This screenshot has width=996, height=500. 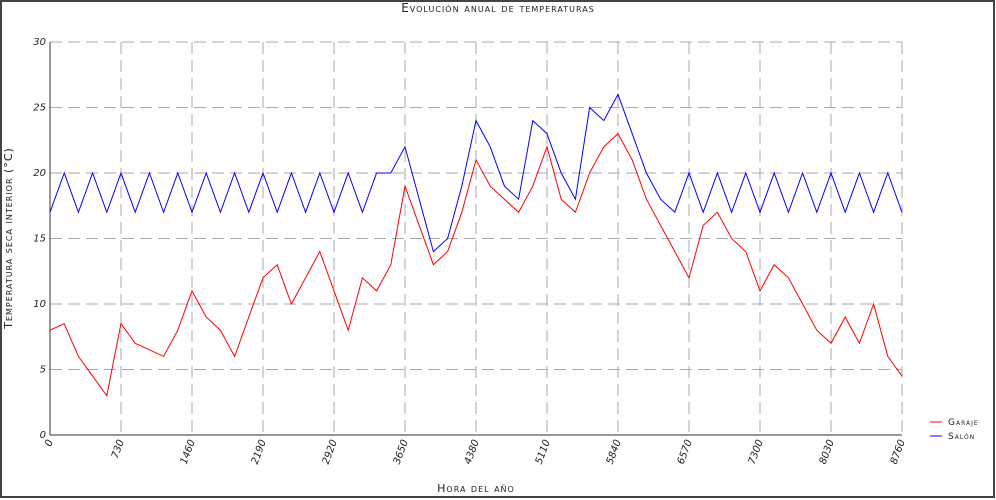 What do you see at coordinates (49, 443) in the screenshot?
I see `x-tick-label: 0` at bounding box center [49, 443].